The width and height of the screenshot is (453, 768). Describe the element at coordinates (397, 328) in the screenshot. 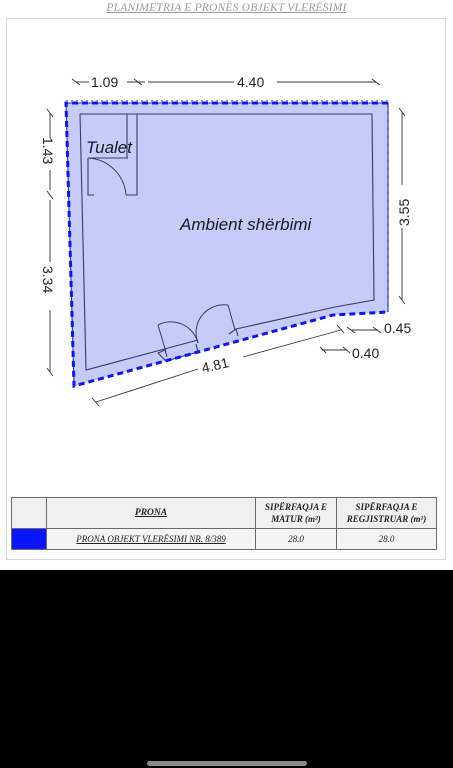

I see `dim-step-a: 0.45` at that location.